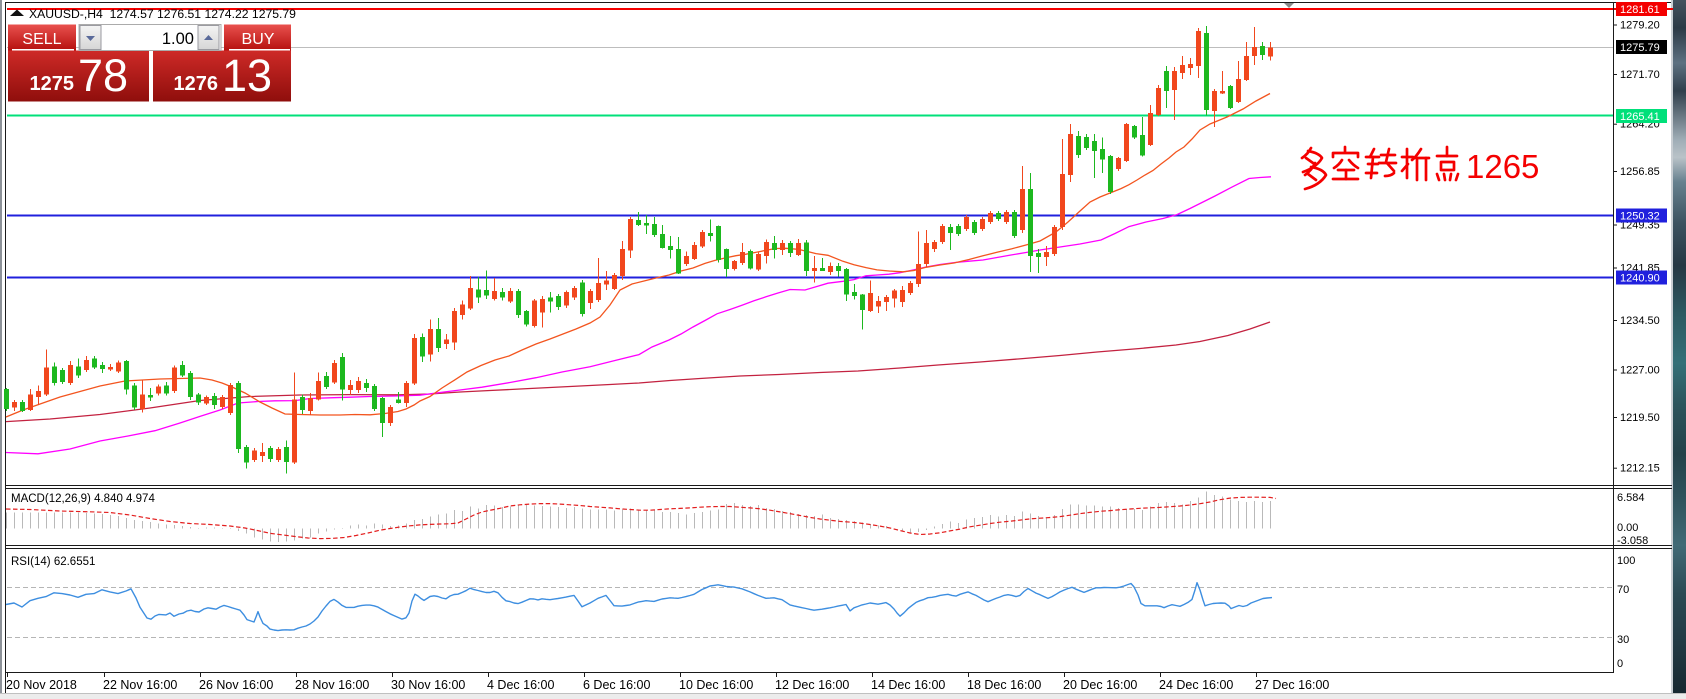 The image size is (1686, 699). Describe the element at coordinates (1640, 321) in the screenshot. I see `svg-text: 1234.50` at that location.